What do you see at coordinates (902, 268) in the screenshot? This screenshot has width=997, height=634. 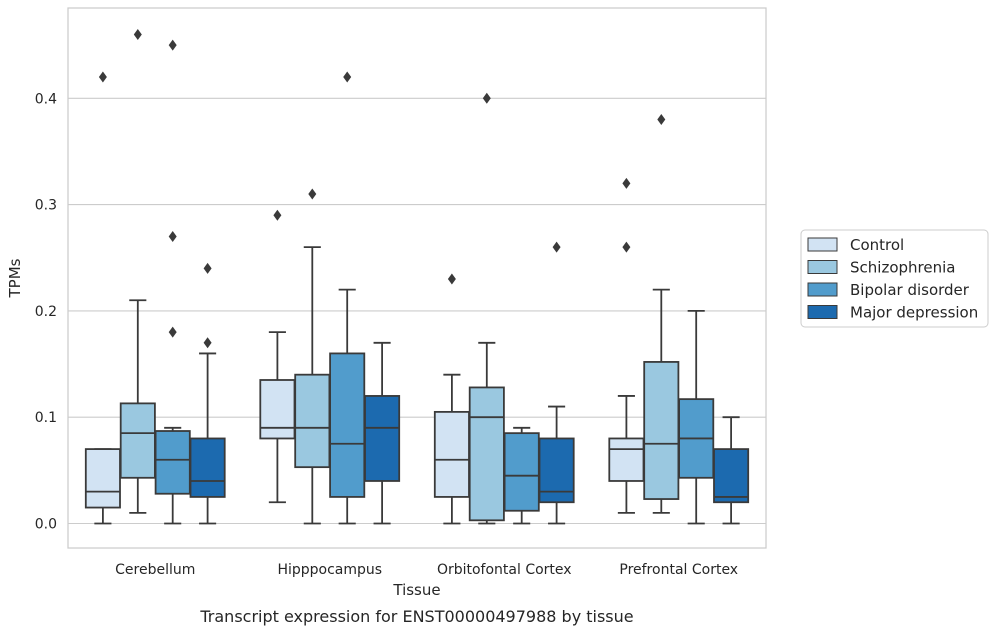 I see `legend-label: Schizophrenia` at bounding box center [902, 268].